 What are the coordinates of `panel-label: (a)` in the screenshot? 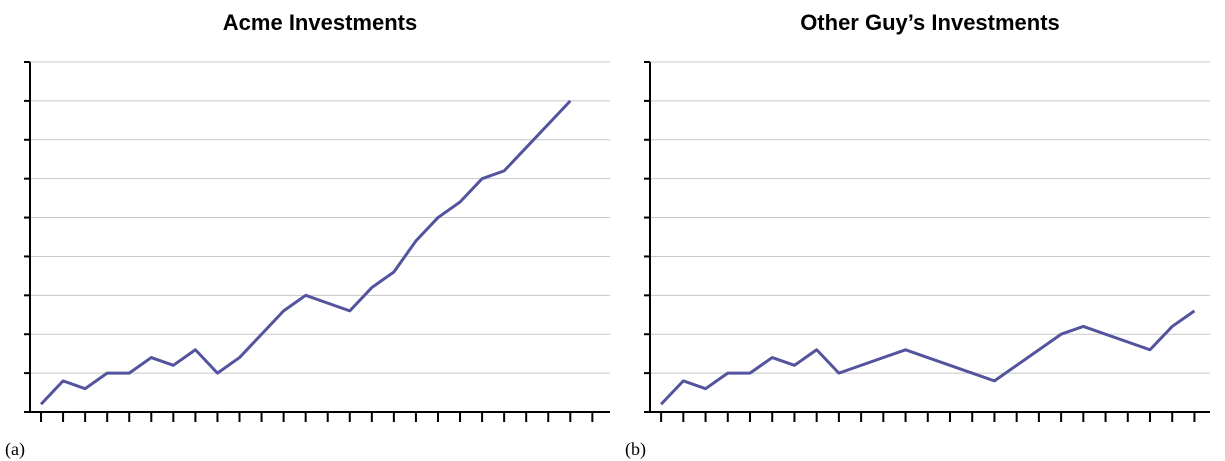 It's located at (15, 449).